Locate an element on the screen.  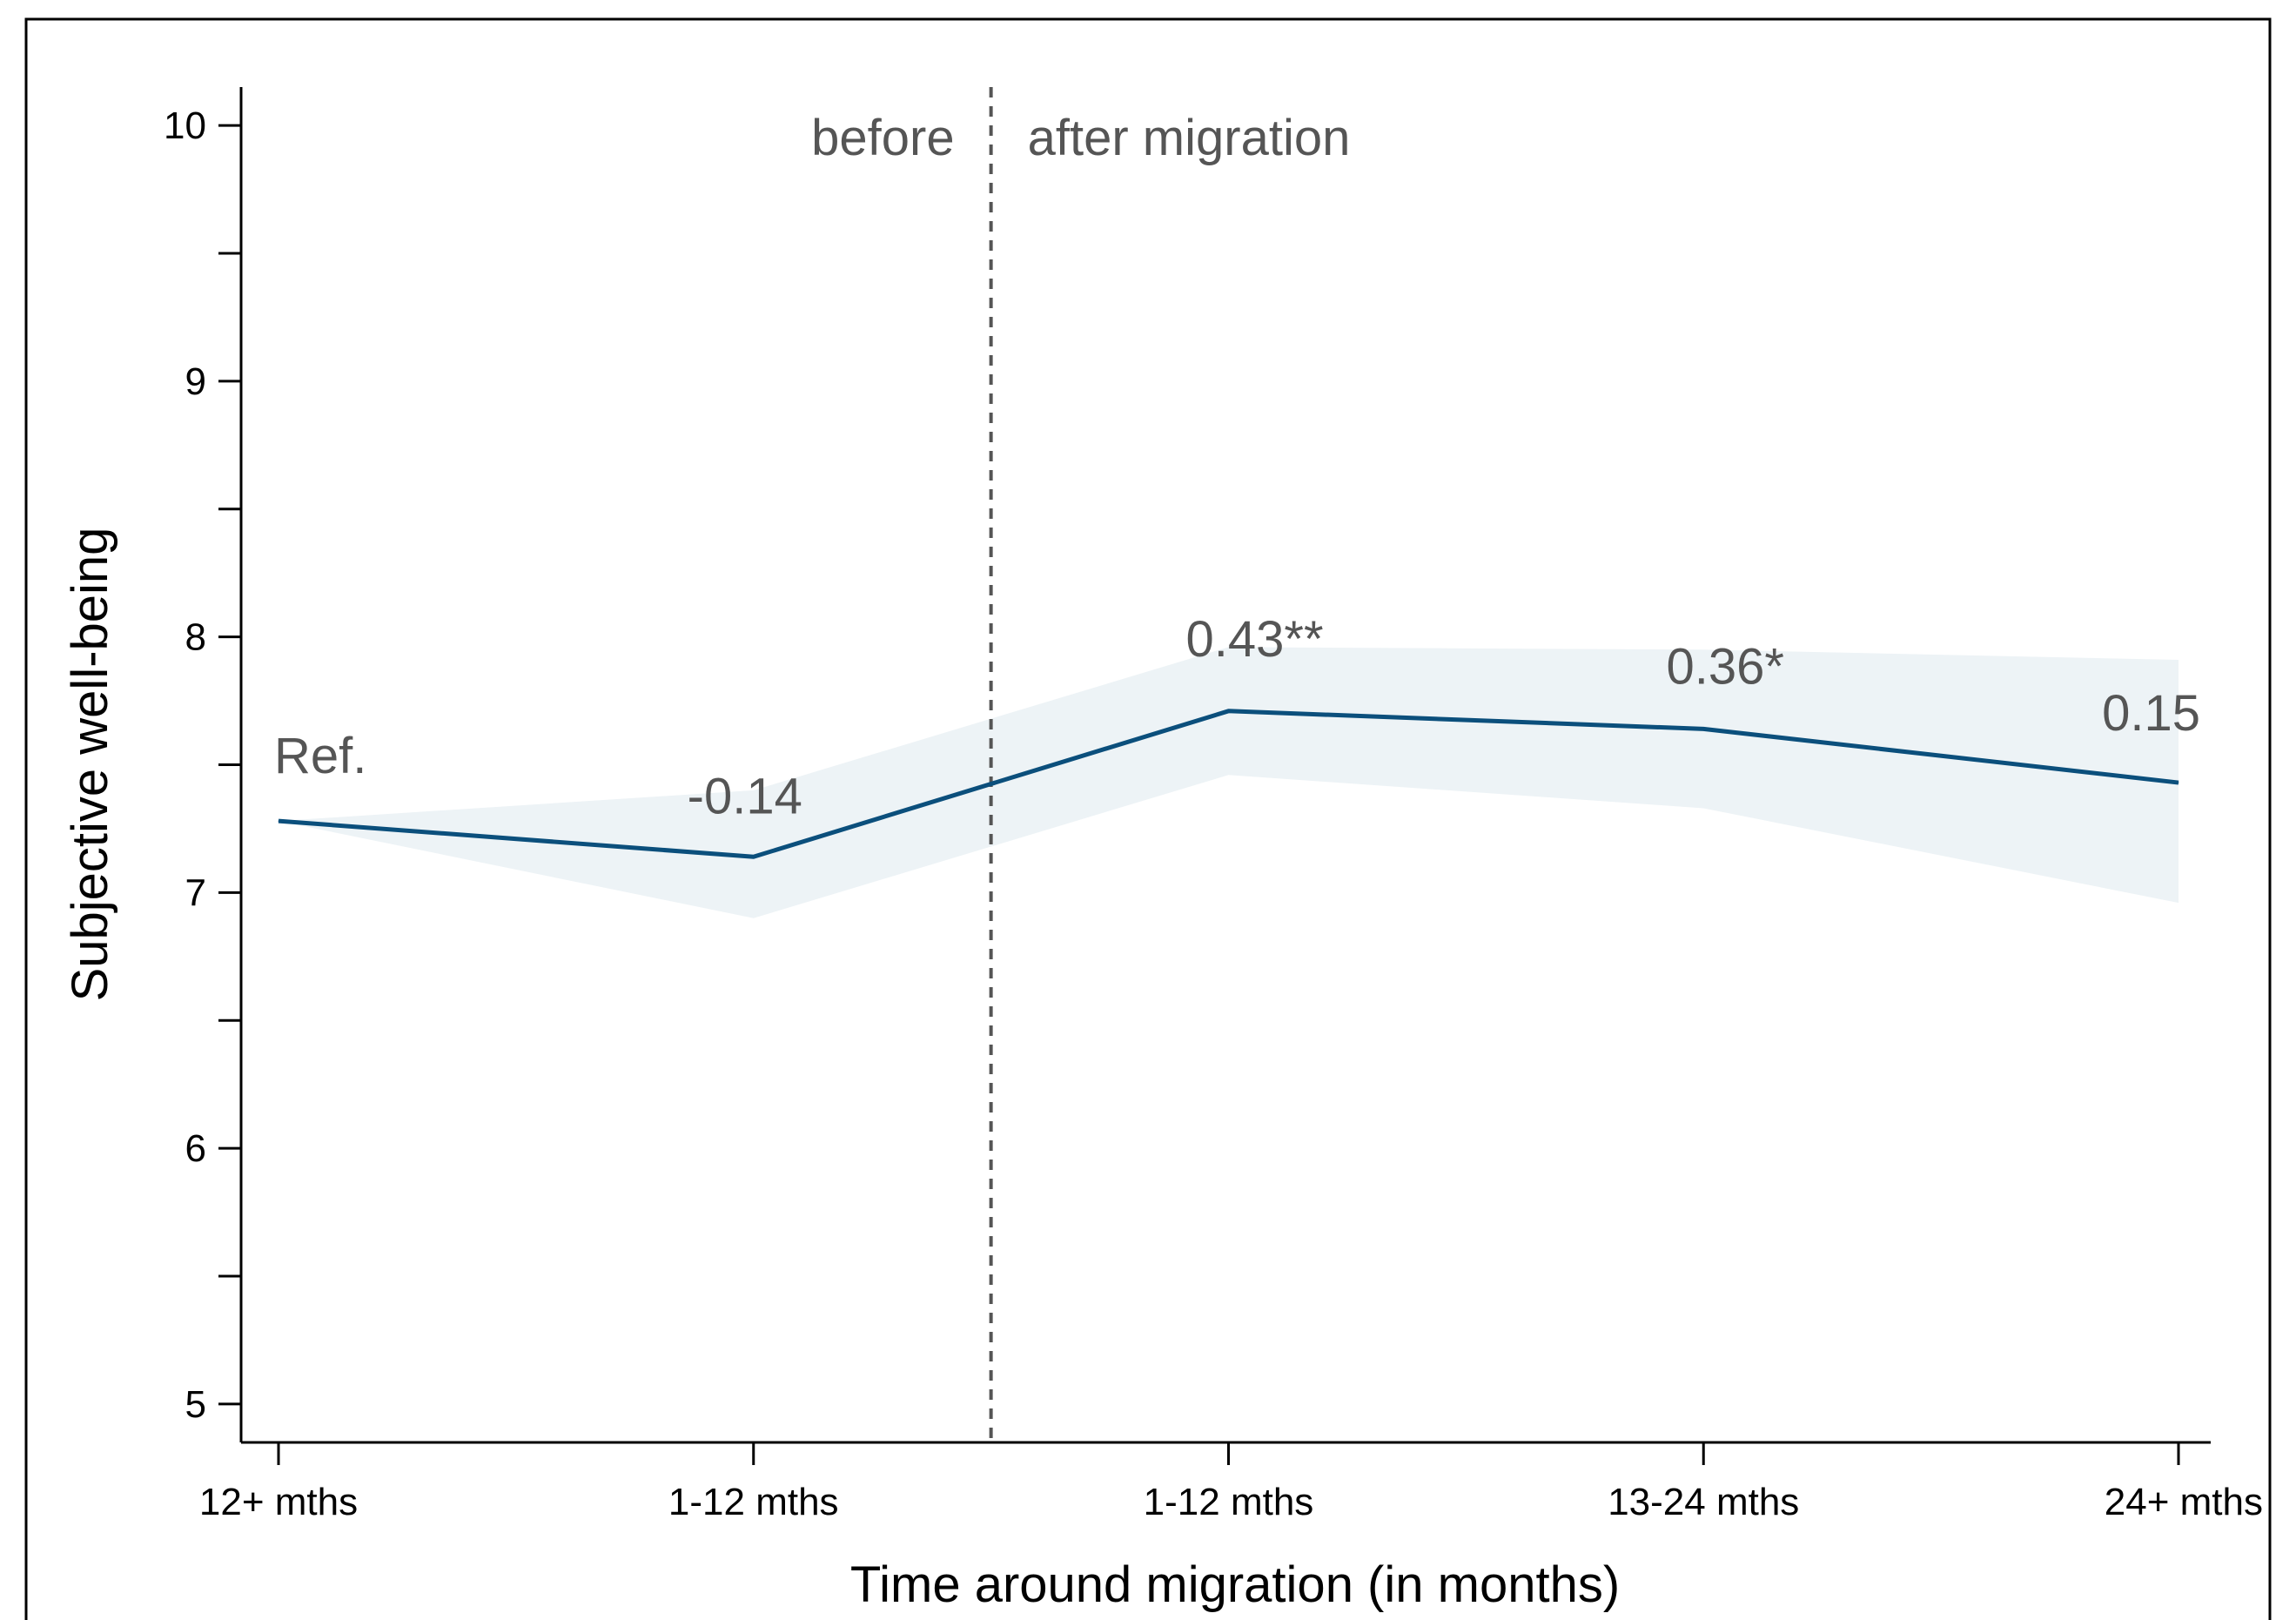
y-tick-label: 5 is located at coordinates (195, 1404).